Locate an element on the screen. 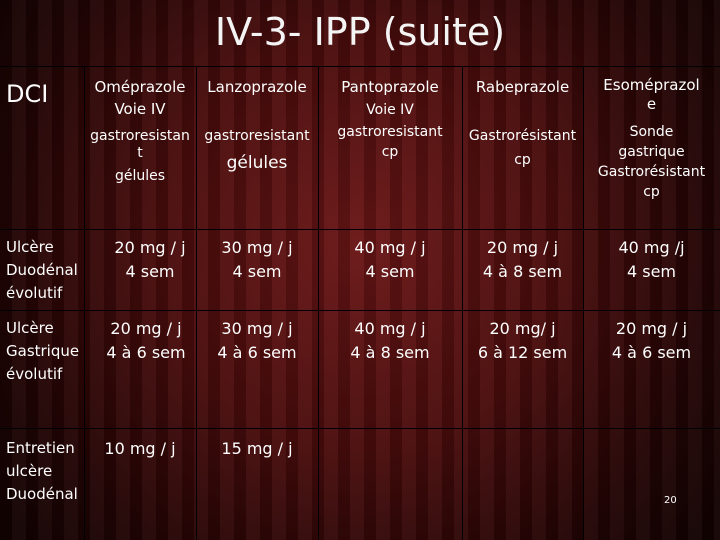 This screenshot has width=720, height=540. drug-form: Sonde is located at coordinates (651, 132).